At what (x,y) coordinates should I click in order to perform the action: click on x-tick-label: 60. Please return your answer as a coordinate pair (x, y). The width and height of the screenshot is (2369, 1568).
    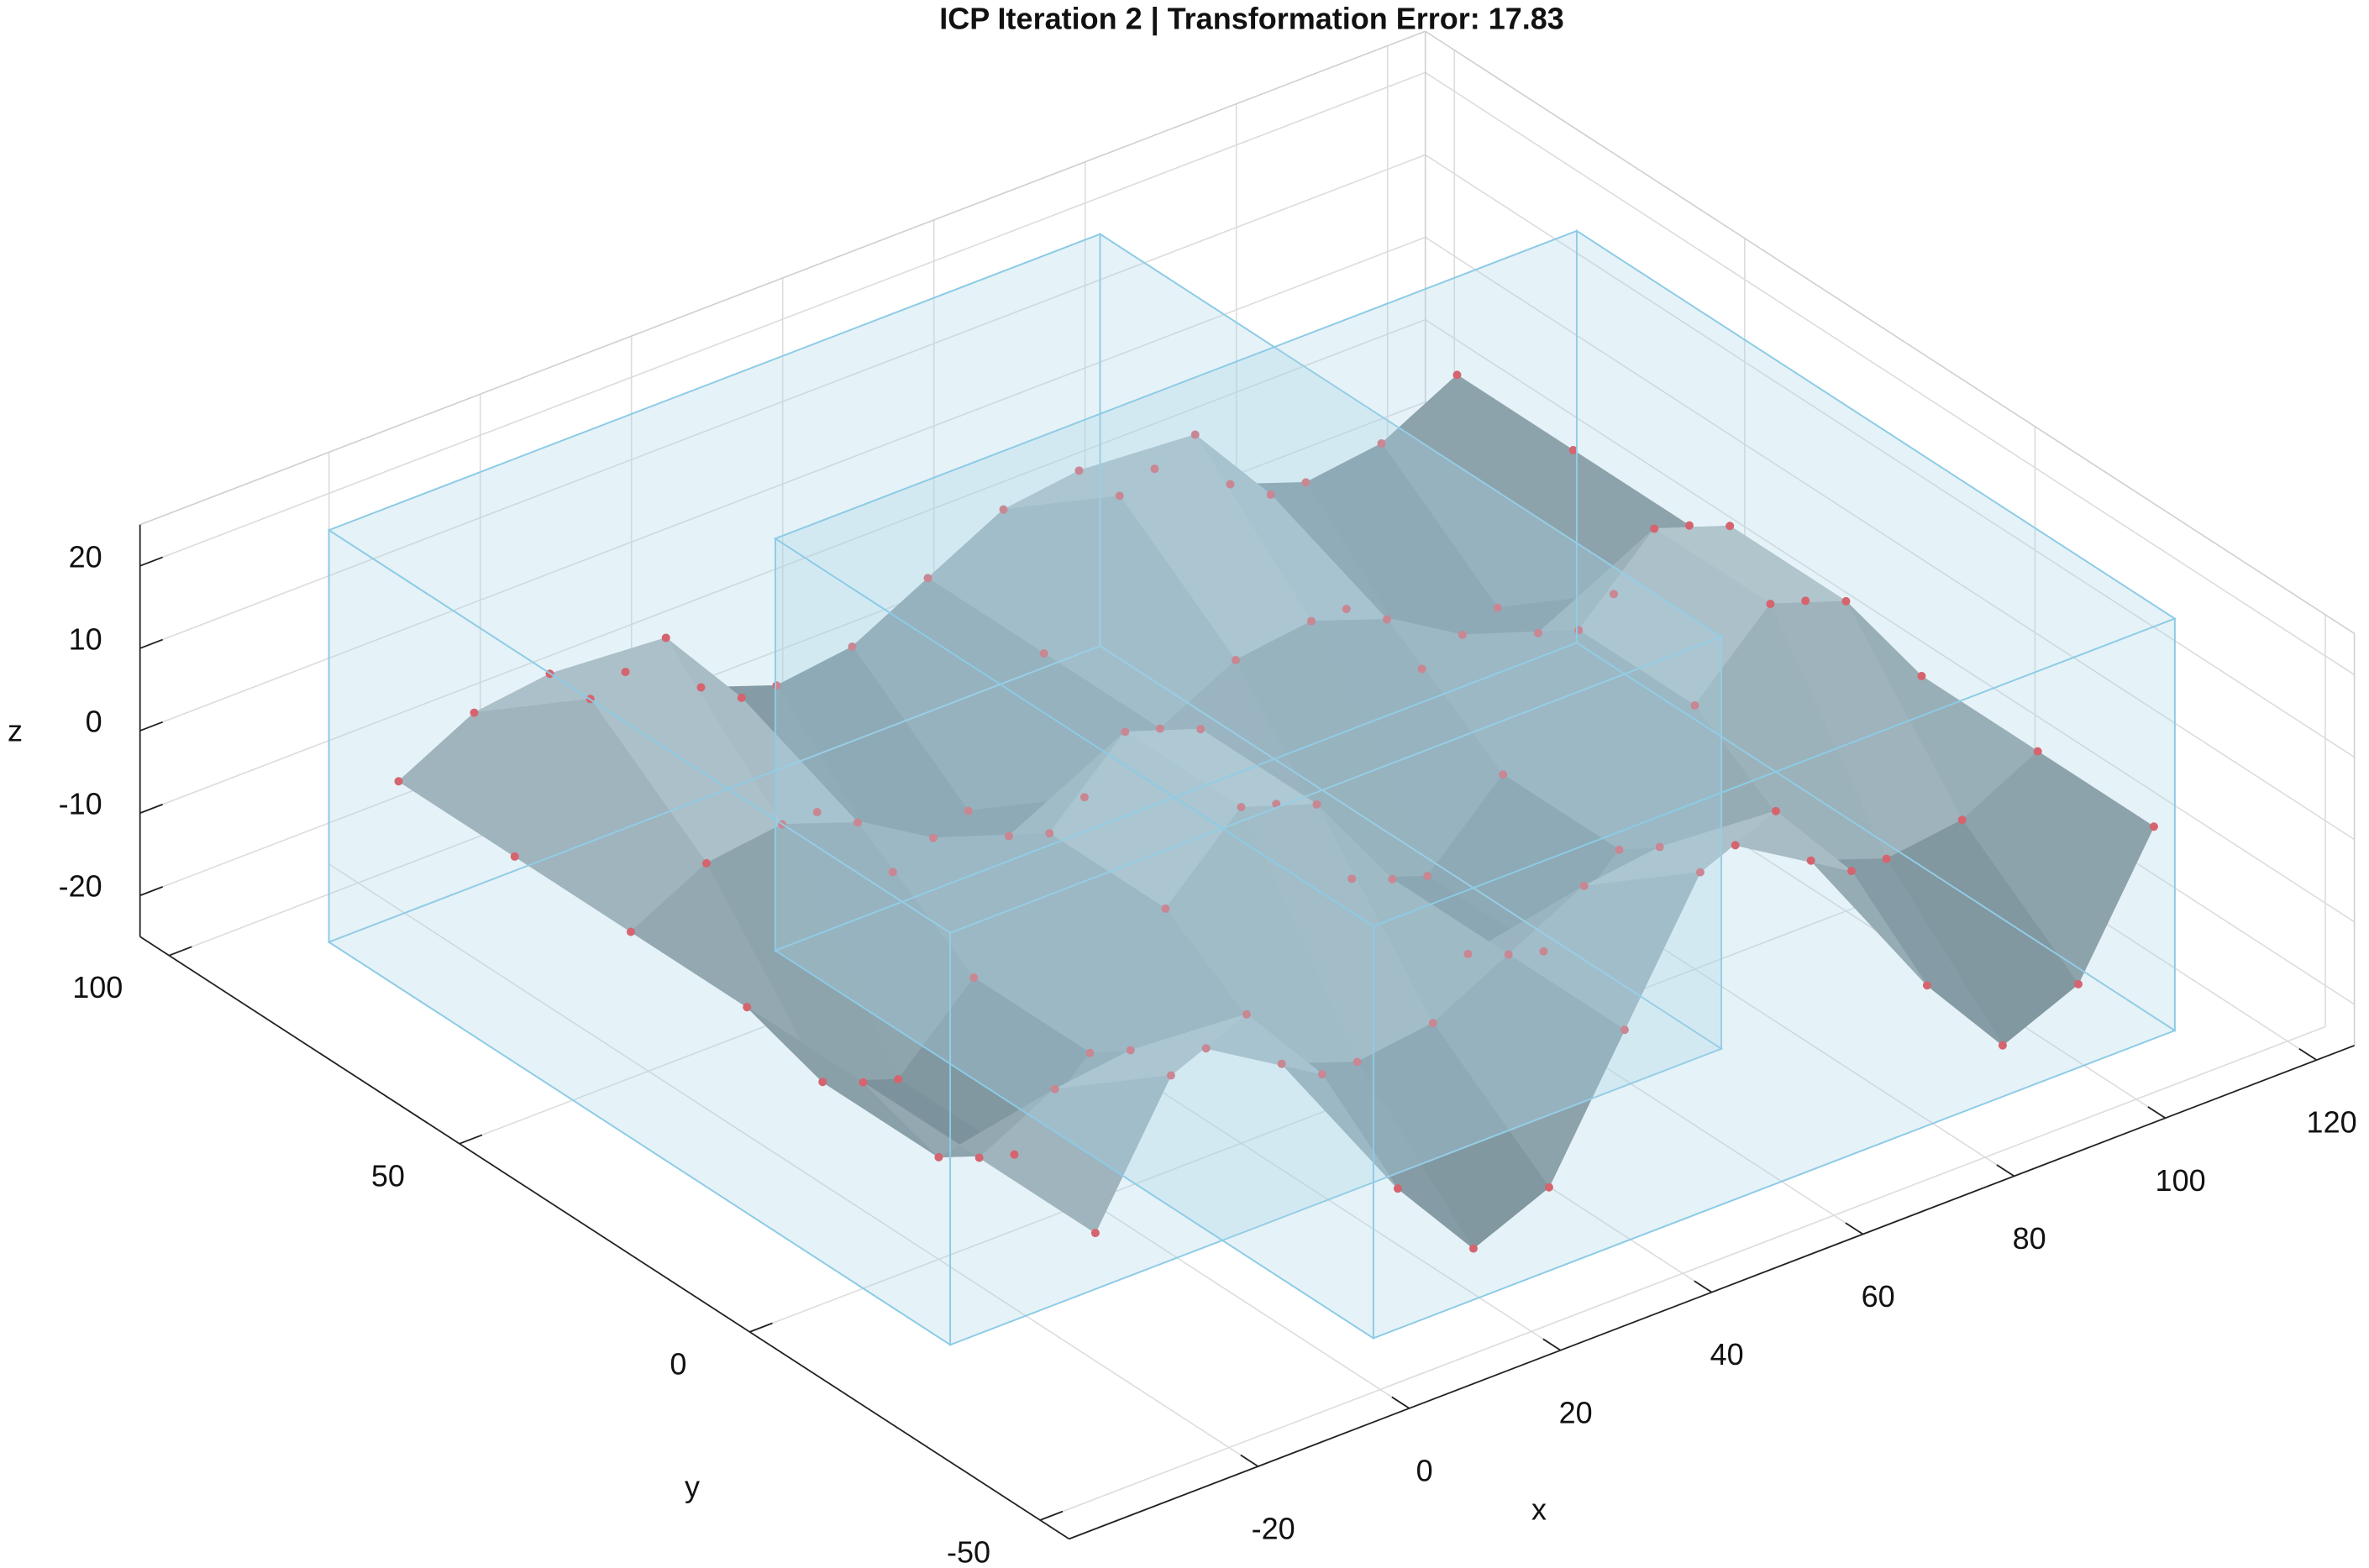
    Looking at the image, I should click on (1878, 1296).